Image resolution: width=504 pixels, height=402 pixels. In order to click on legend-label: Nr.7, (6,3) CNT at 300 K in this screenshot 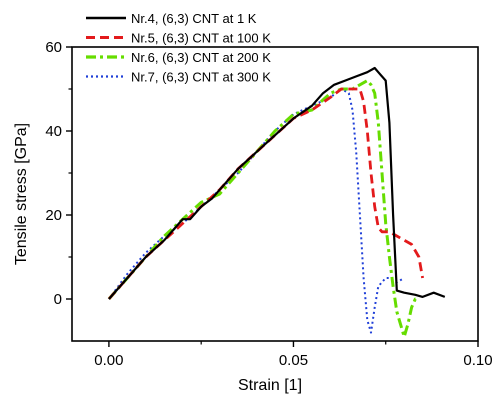, I will do `click(201, 77)`.